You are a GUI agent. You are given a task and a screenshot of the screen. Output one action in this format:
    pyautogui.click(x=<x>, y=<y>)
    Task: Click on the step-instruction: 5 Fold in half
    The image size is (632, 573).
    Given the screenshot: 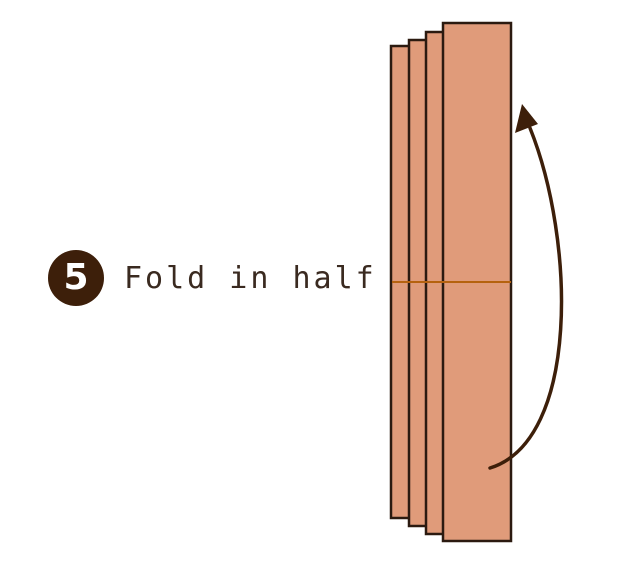 What is the action you would take?
    pyautogui.click(x=212, y=278)
    